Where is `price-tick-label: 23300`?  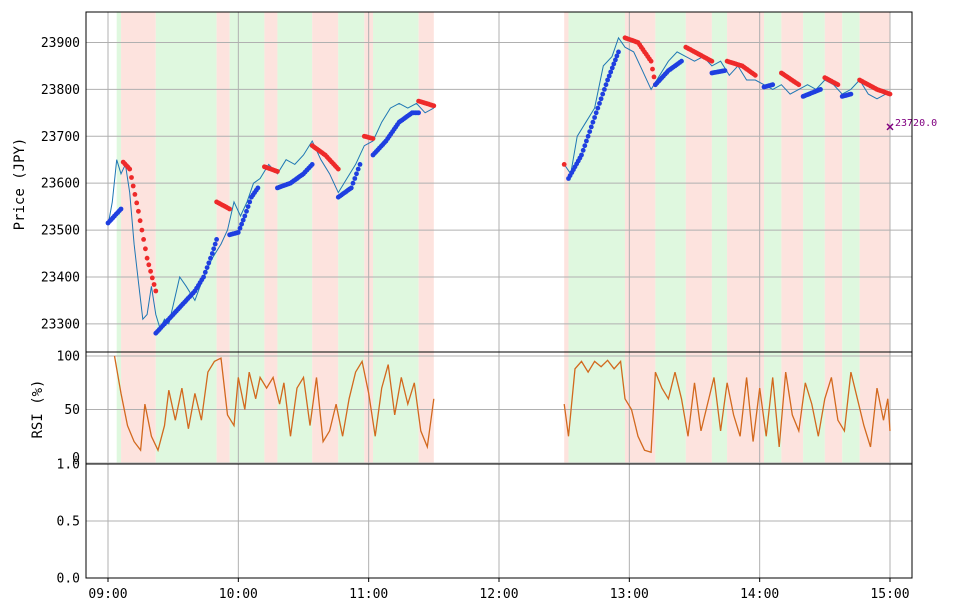
price-tick-label: 23300 is located at coordinates (60, 324).